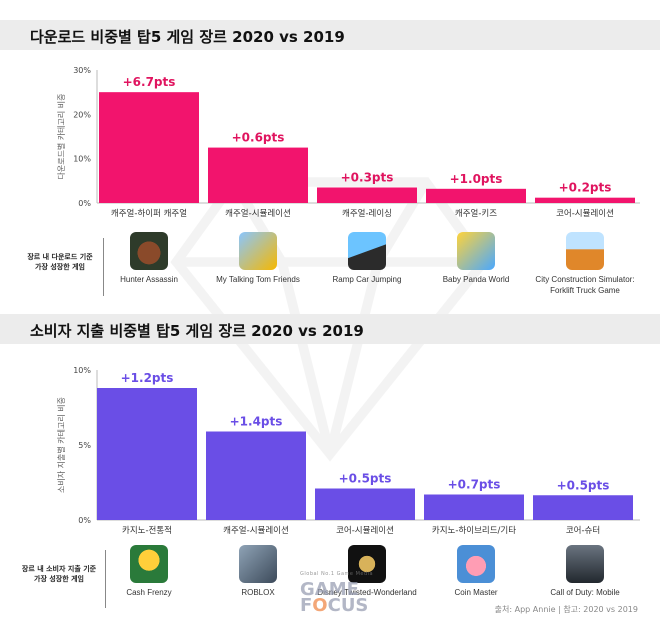 This screenshot has width=660, height=622. Describe the element at coordinates (147, 530) in the screenshot. I see `category-label-1: 카지노-전통적` at that location.